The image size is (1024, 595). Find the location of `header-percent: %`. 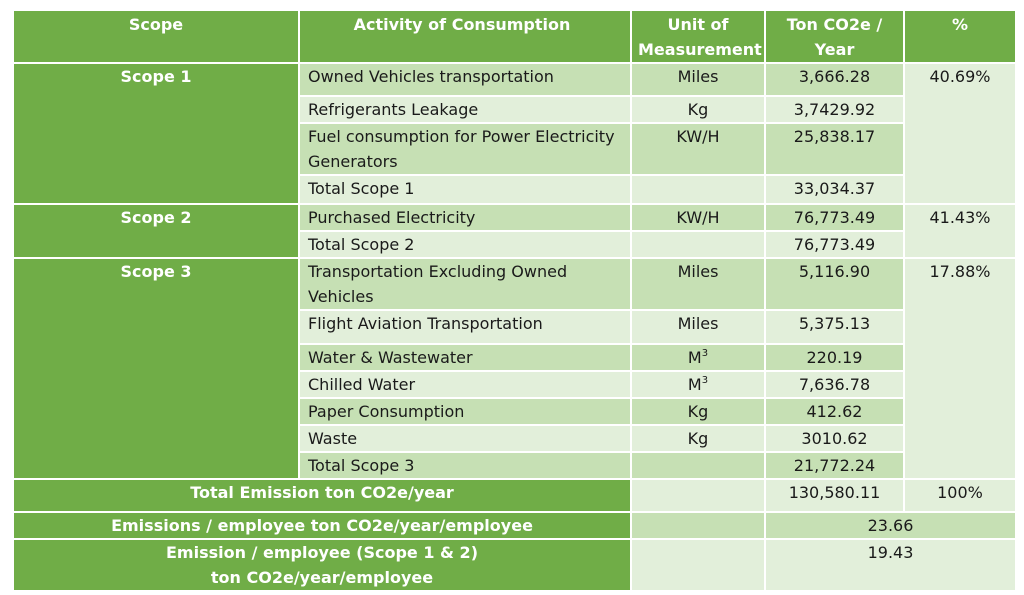

header-percent: % is located at coordinates (960, 37).